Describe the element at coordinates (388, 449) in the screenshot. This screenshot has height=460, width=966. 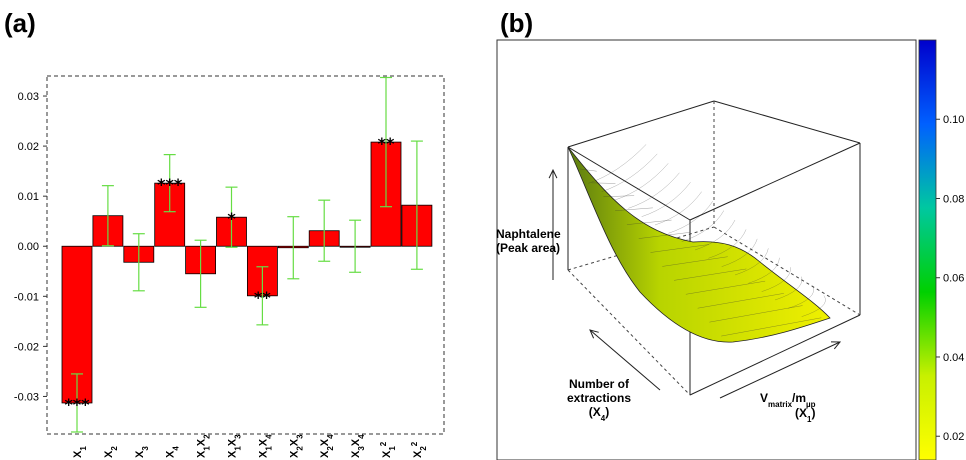
I see `x-tick-label: X12` at that location.